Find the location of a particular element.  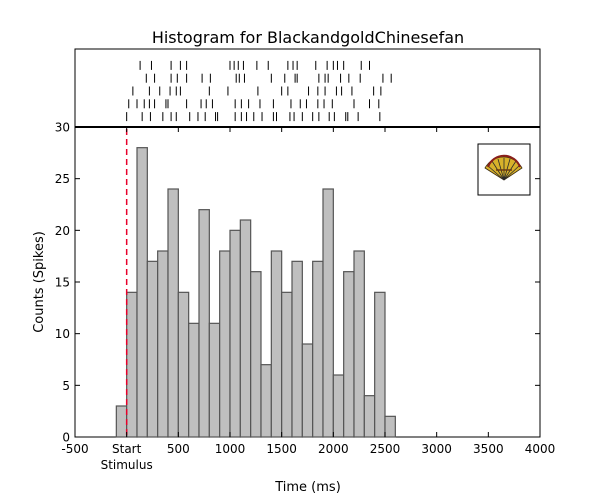

x-tick-label: 500 is located at coordinates (178, 449).